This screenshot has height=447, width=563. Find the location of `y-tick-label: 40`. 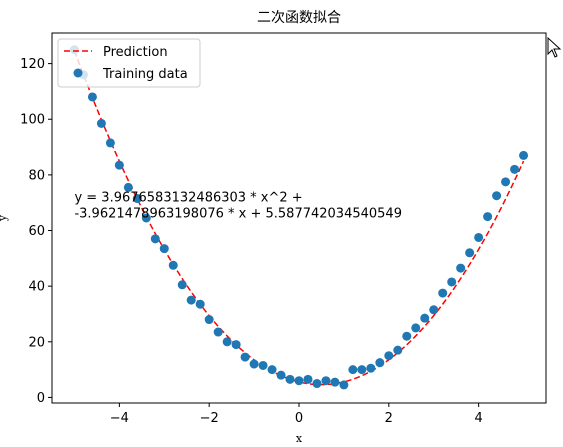

y-tick-label: 40 is located at coordinates (36, 287).